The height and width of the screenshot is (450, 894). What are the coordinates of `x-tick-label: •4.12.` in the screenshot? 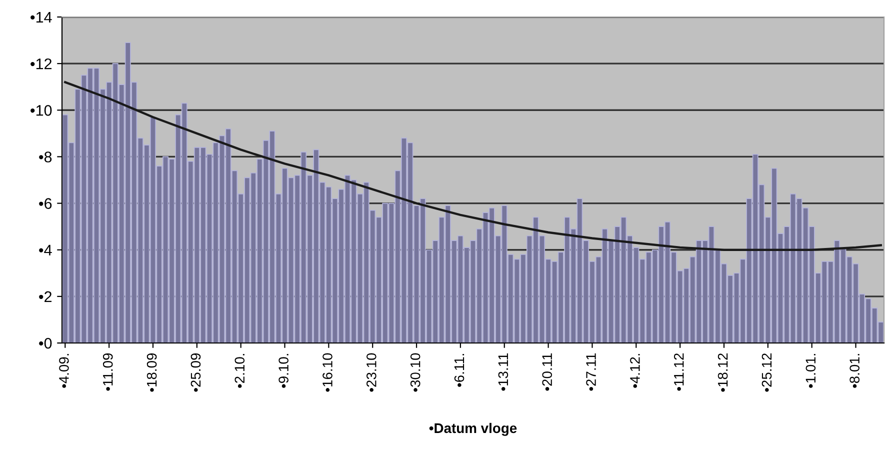 It's located at (635, 371).